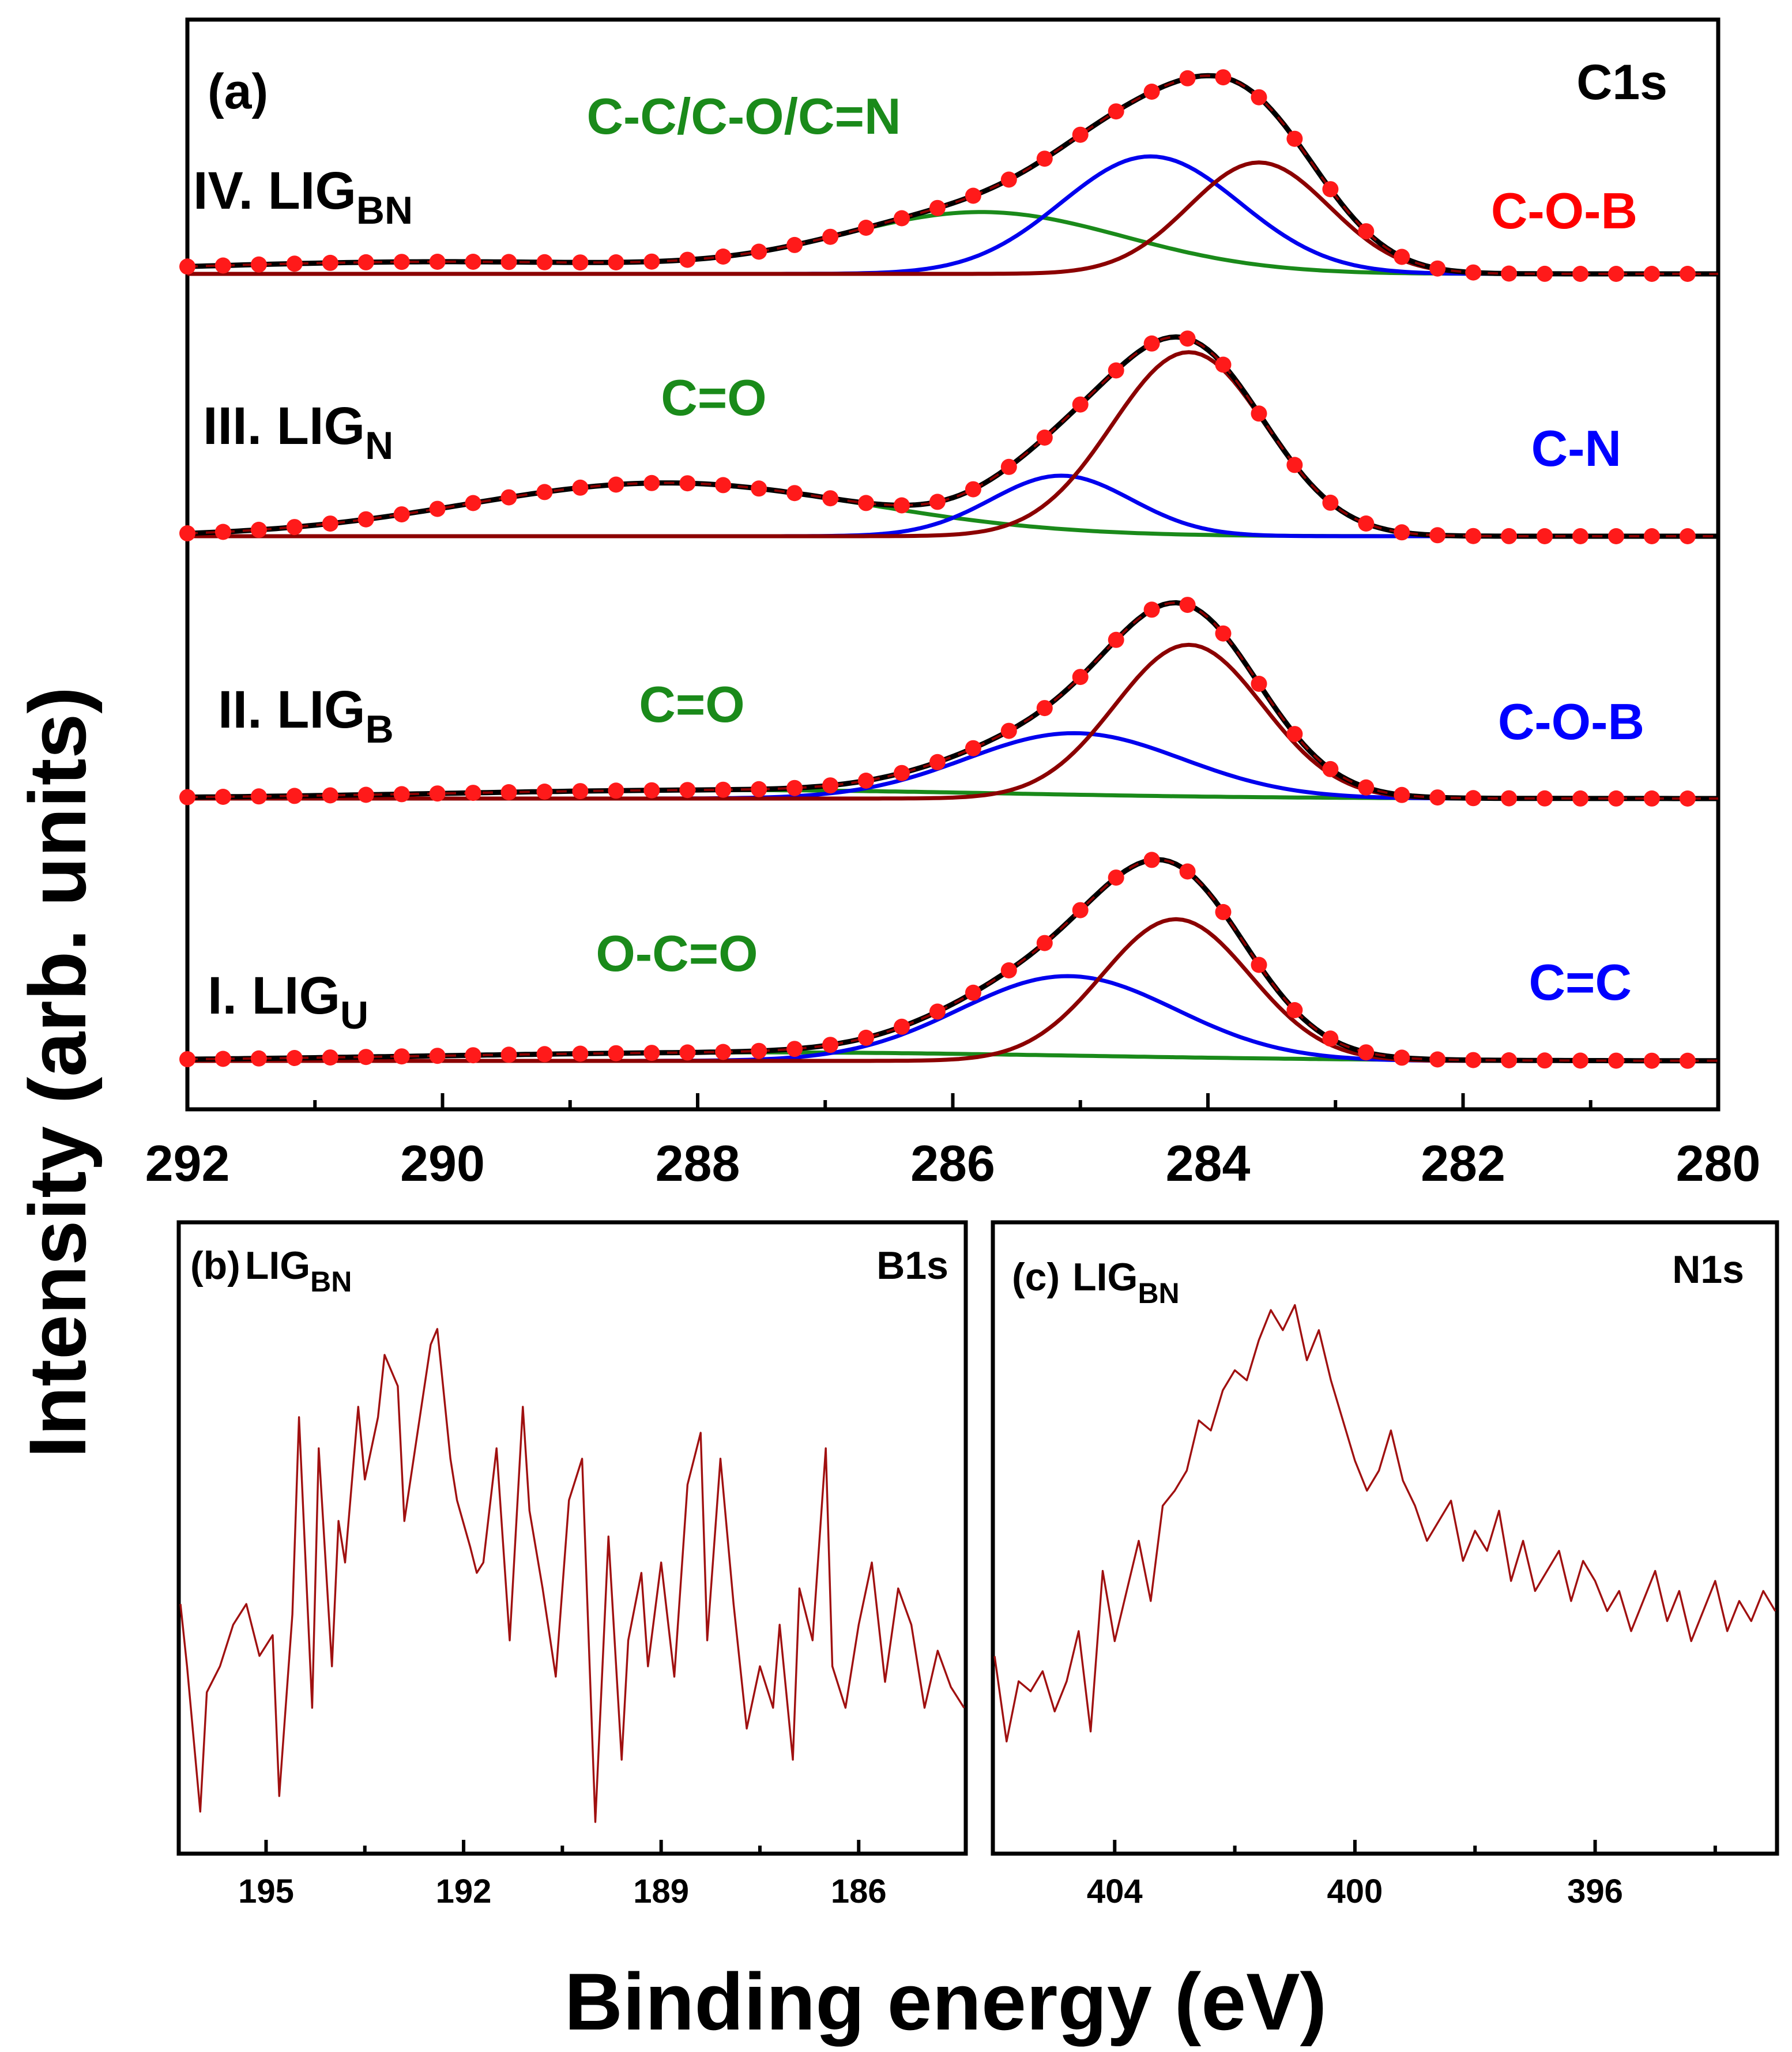 This screenshot has height=2052, width=1792. I want to click on panel-a-tick-label: 282, so click(1463, 1163).